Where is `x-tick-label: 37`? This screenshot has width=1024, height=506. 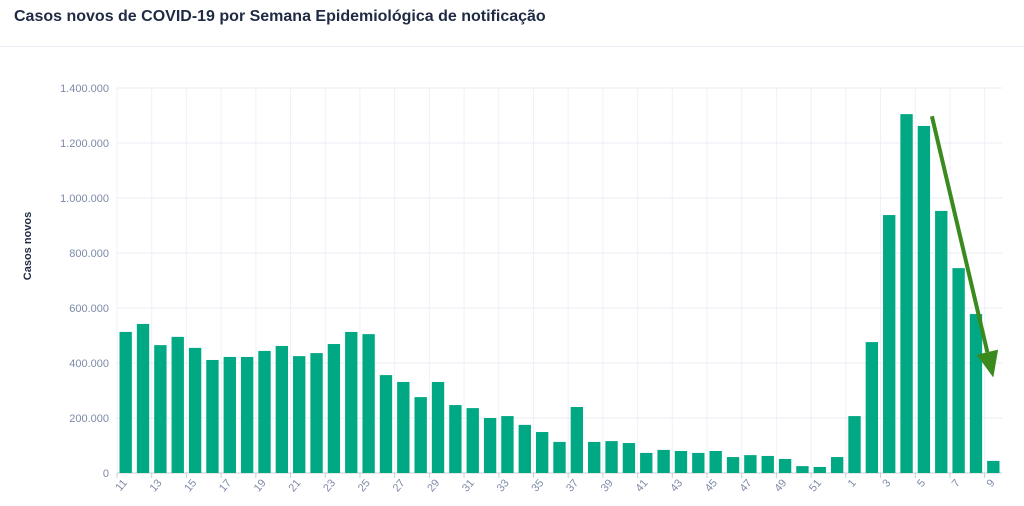 x-tick-label: 37 is located at coordinates (572, 485).